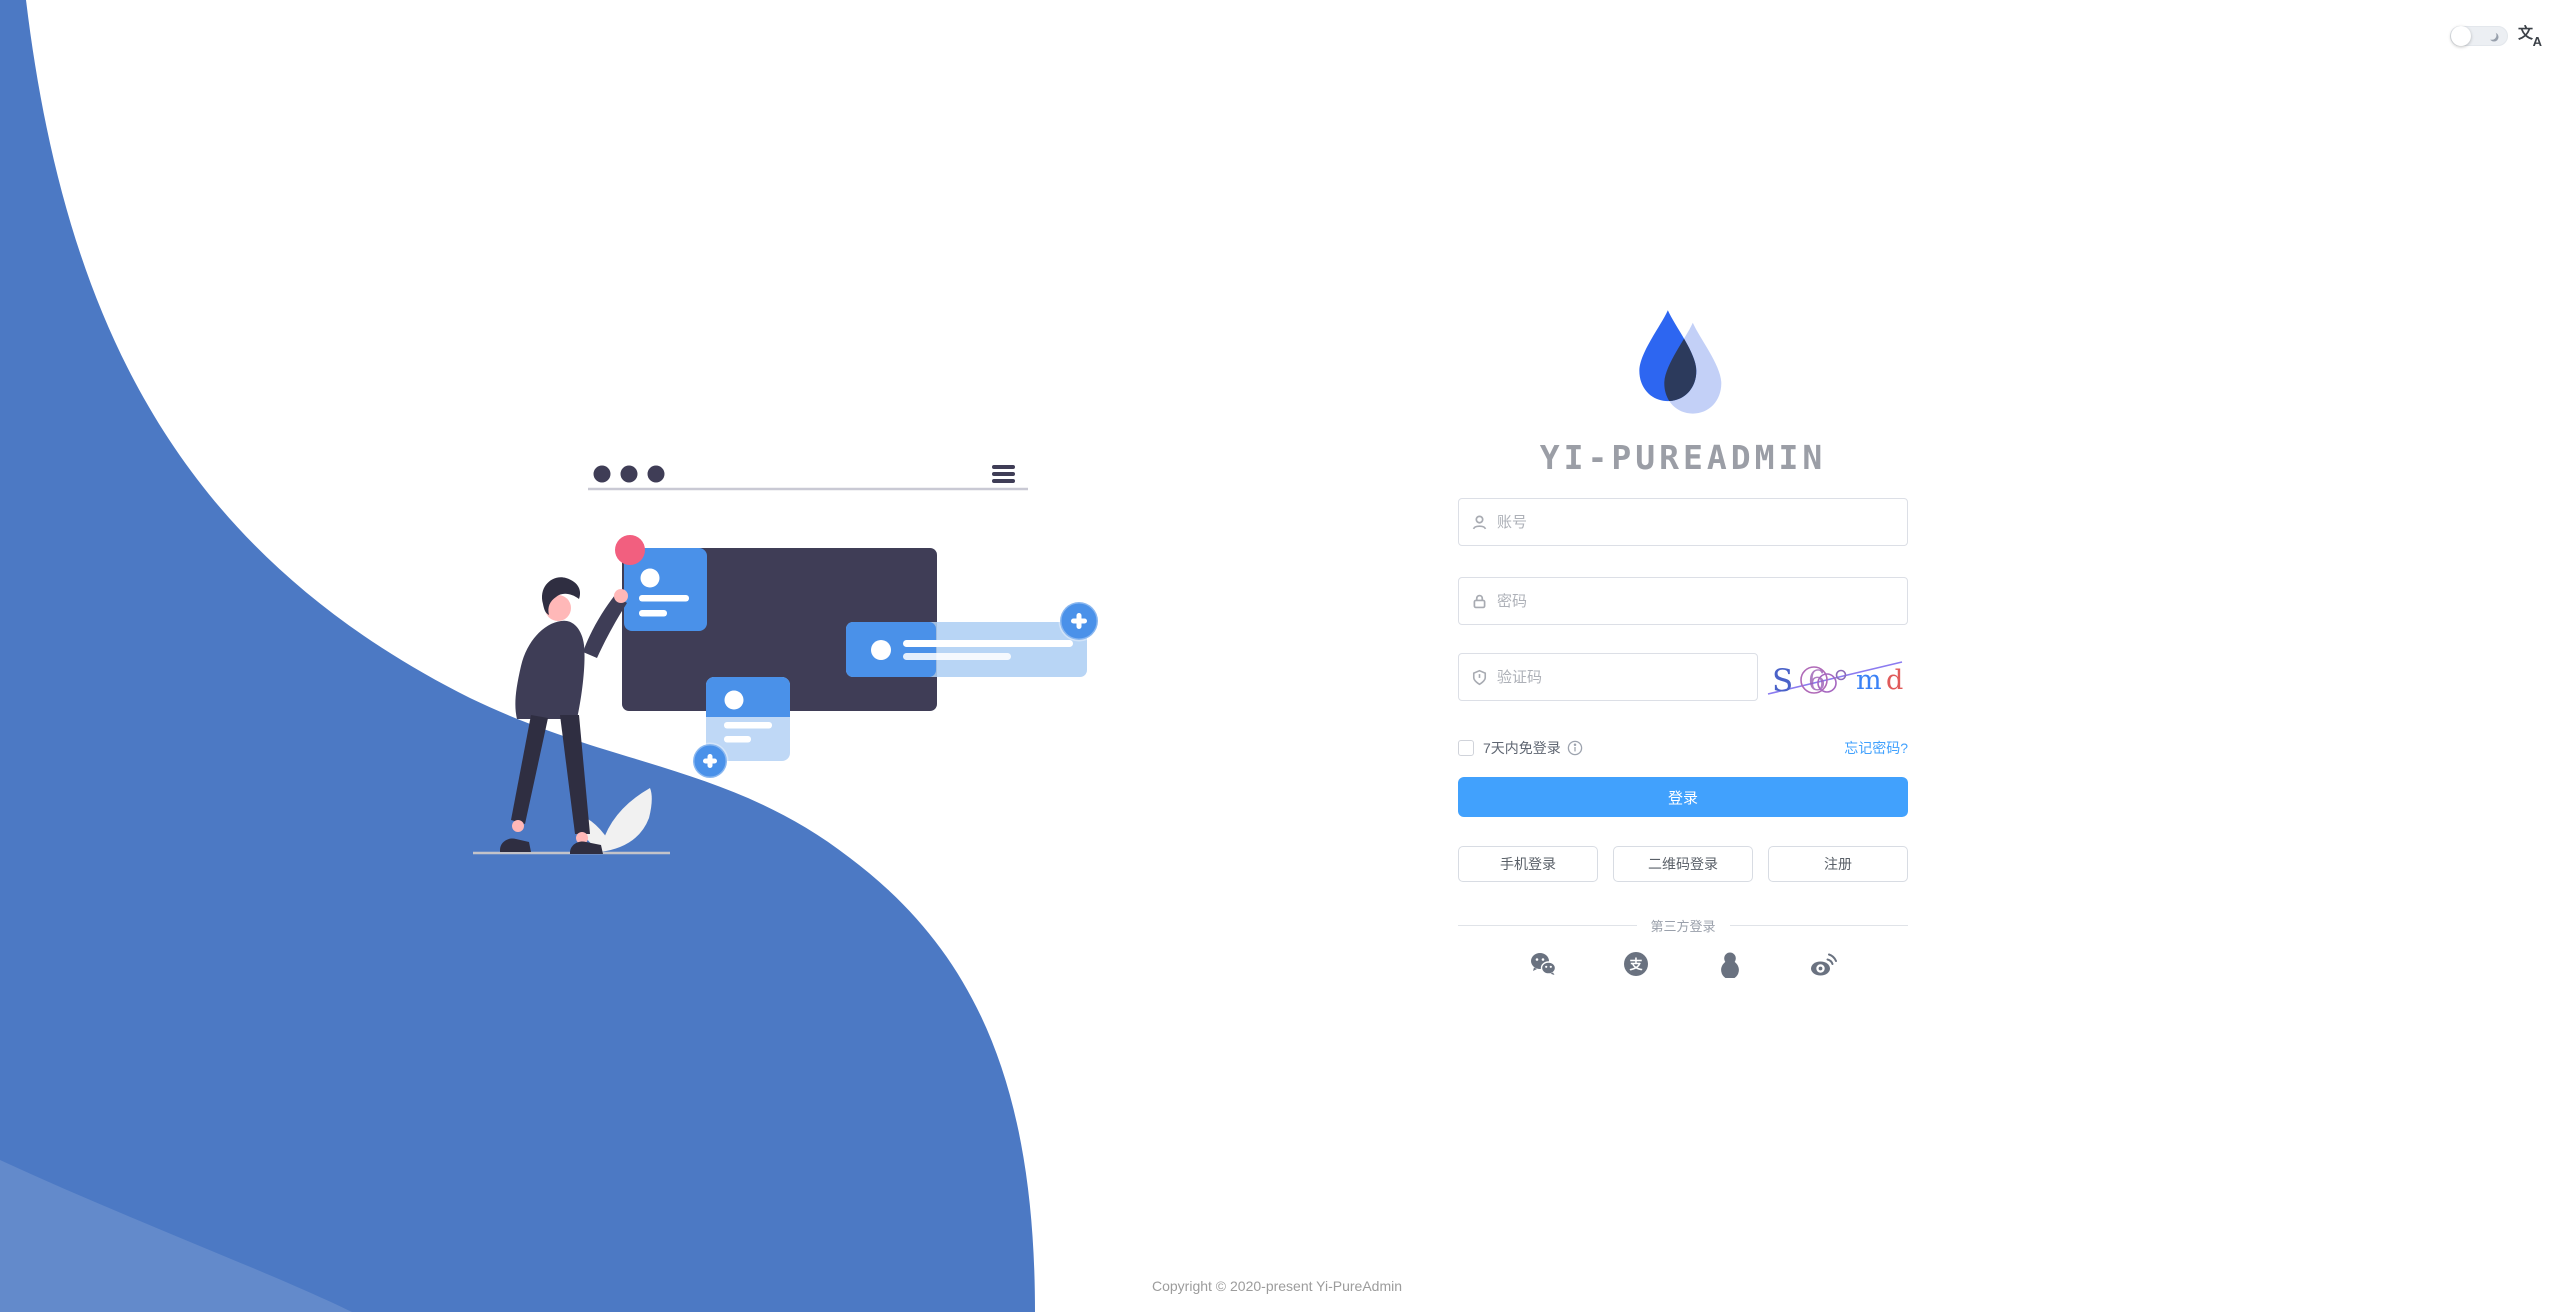  What do you see at coordinates (1277, 1286) in the screenshot?
I see `copyright-footer: Copyright © 2020-present Yi-PureAdmin` at bounding box center [1277, 1286].